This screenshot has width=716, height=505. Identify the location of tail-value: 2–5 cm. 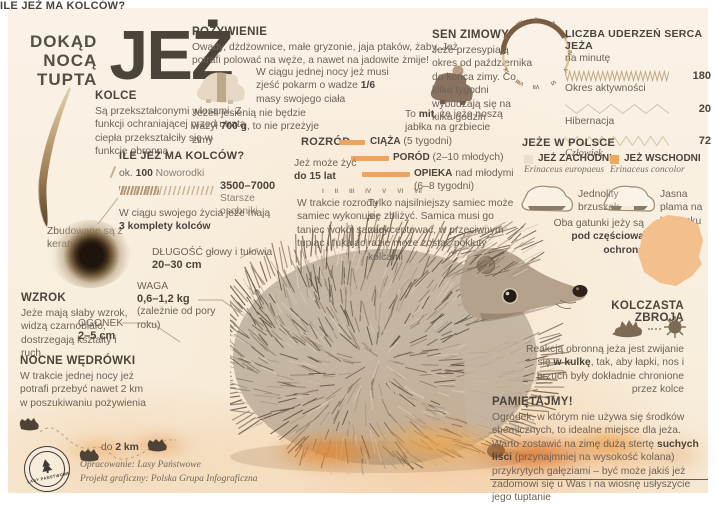
(97, 336).